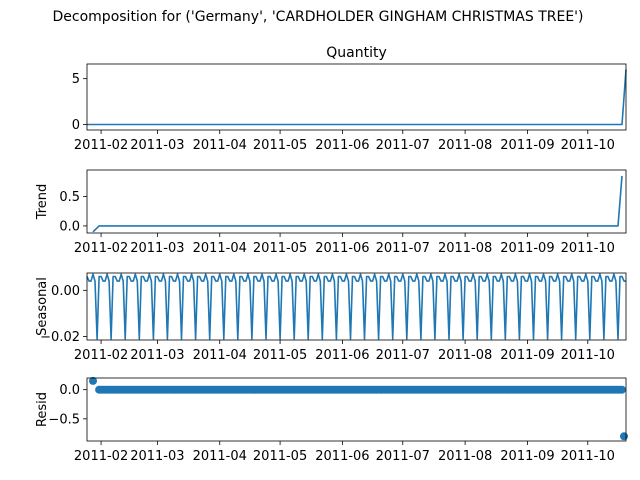 This screenshot has width=640, height=480. I want to click on quantity-xtick-label: 2011-07, so click(403, 145).